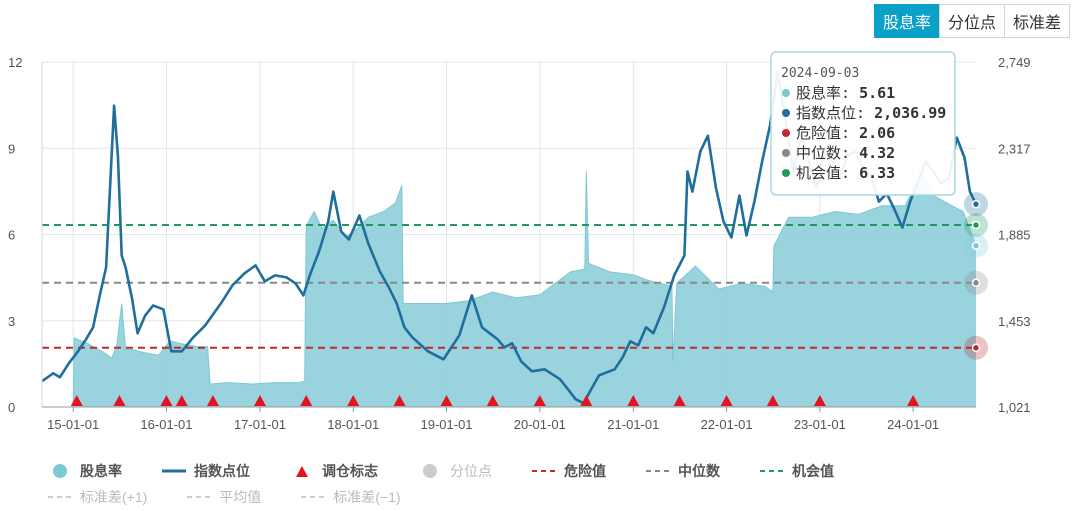 The width and height of the screenshot is (1080, 511). Describe the element at coordinates (174, 471) in the screenshot. I see `legend-line-icon` at that location.